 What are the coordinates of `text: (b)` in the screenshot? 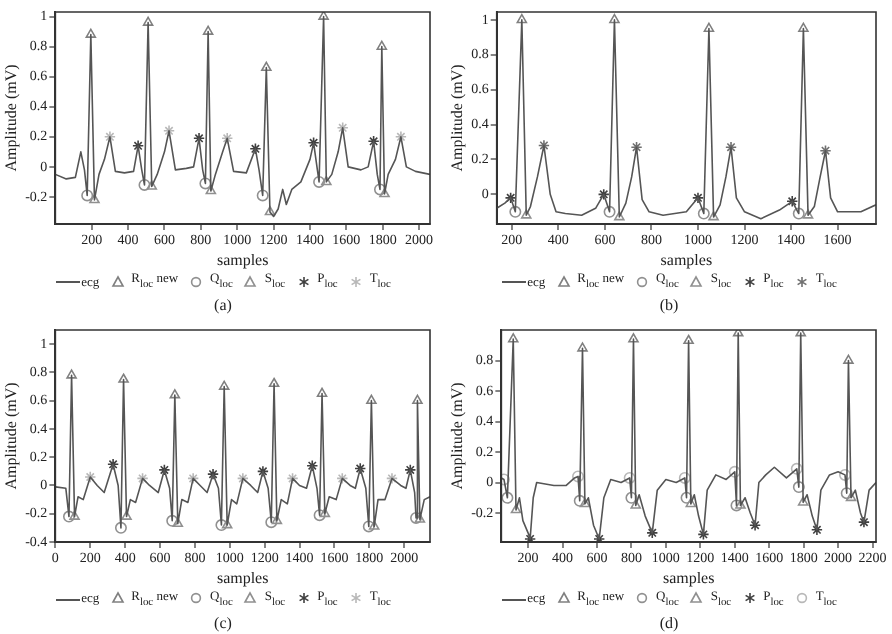 It's located at (669, 305).